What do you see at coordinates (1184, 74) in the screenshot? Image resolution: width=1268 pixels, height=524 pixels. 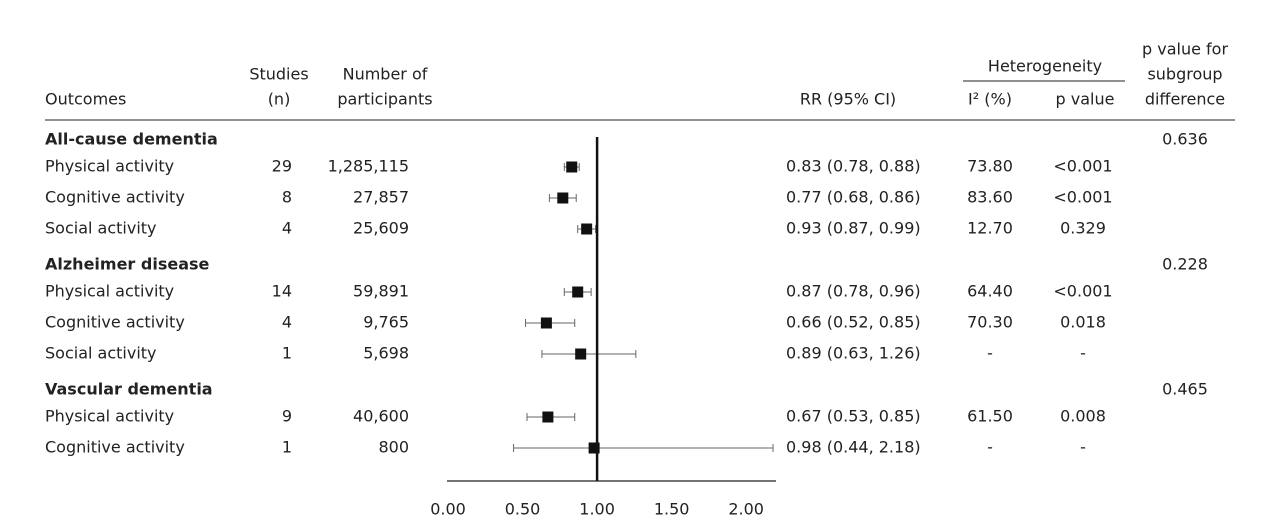 I see `header-subgroup: subgroup` at bounding box center [1184, 74].